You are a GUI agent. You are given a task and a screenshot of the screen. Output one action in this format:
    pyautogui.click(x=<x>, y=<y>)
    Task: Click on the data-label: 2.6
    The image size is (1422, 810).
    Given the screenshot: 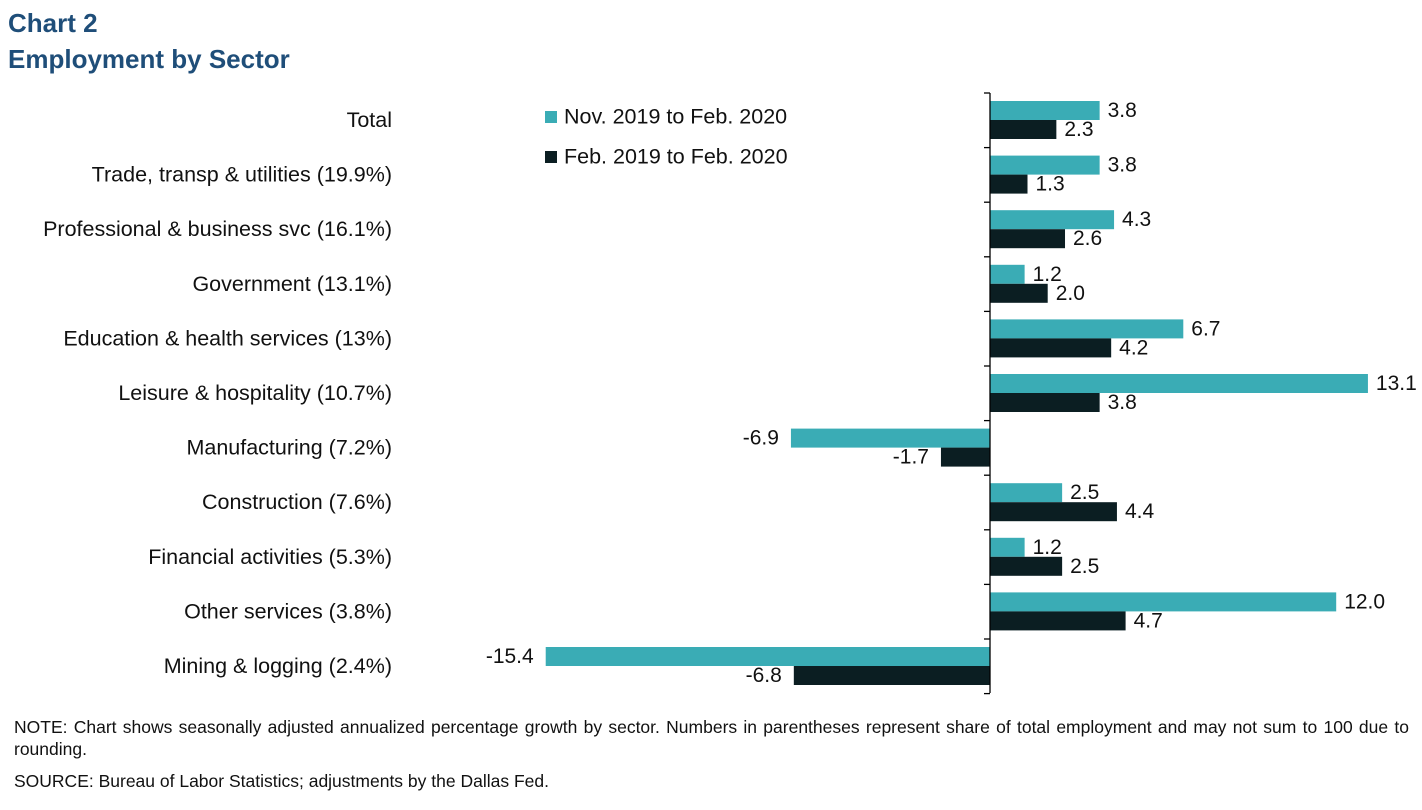 What is the action you would take?
    pyautogui.click(x=1087, y=238)
    